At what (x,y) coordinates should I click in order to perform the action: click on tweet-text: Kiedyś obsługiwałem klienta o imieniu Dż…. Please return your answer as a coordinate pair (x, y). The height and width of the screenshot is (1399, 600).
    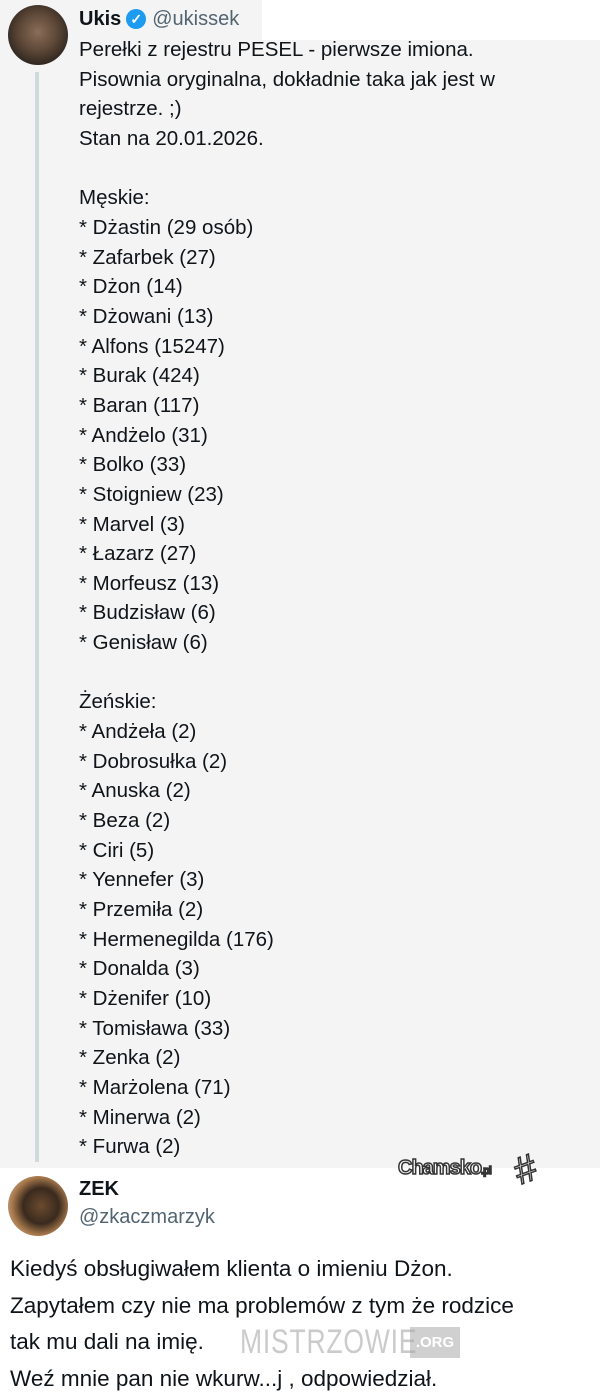
    Looking at the image, I should click on (305, 1324).